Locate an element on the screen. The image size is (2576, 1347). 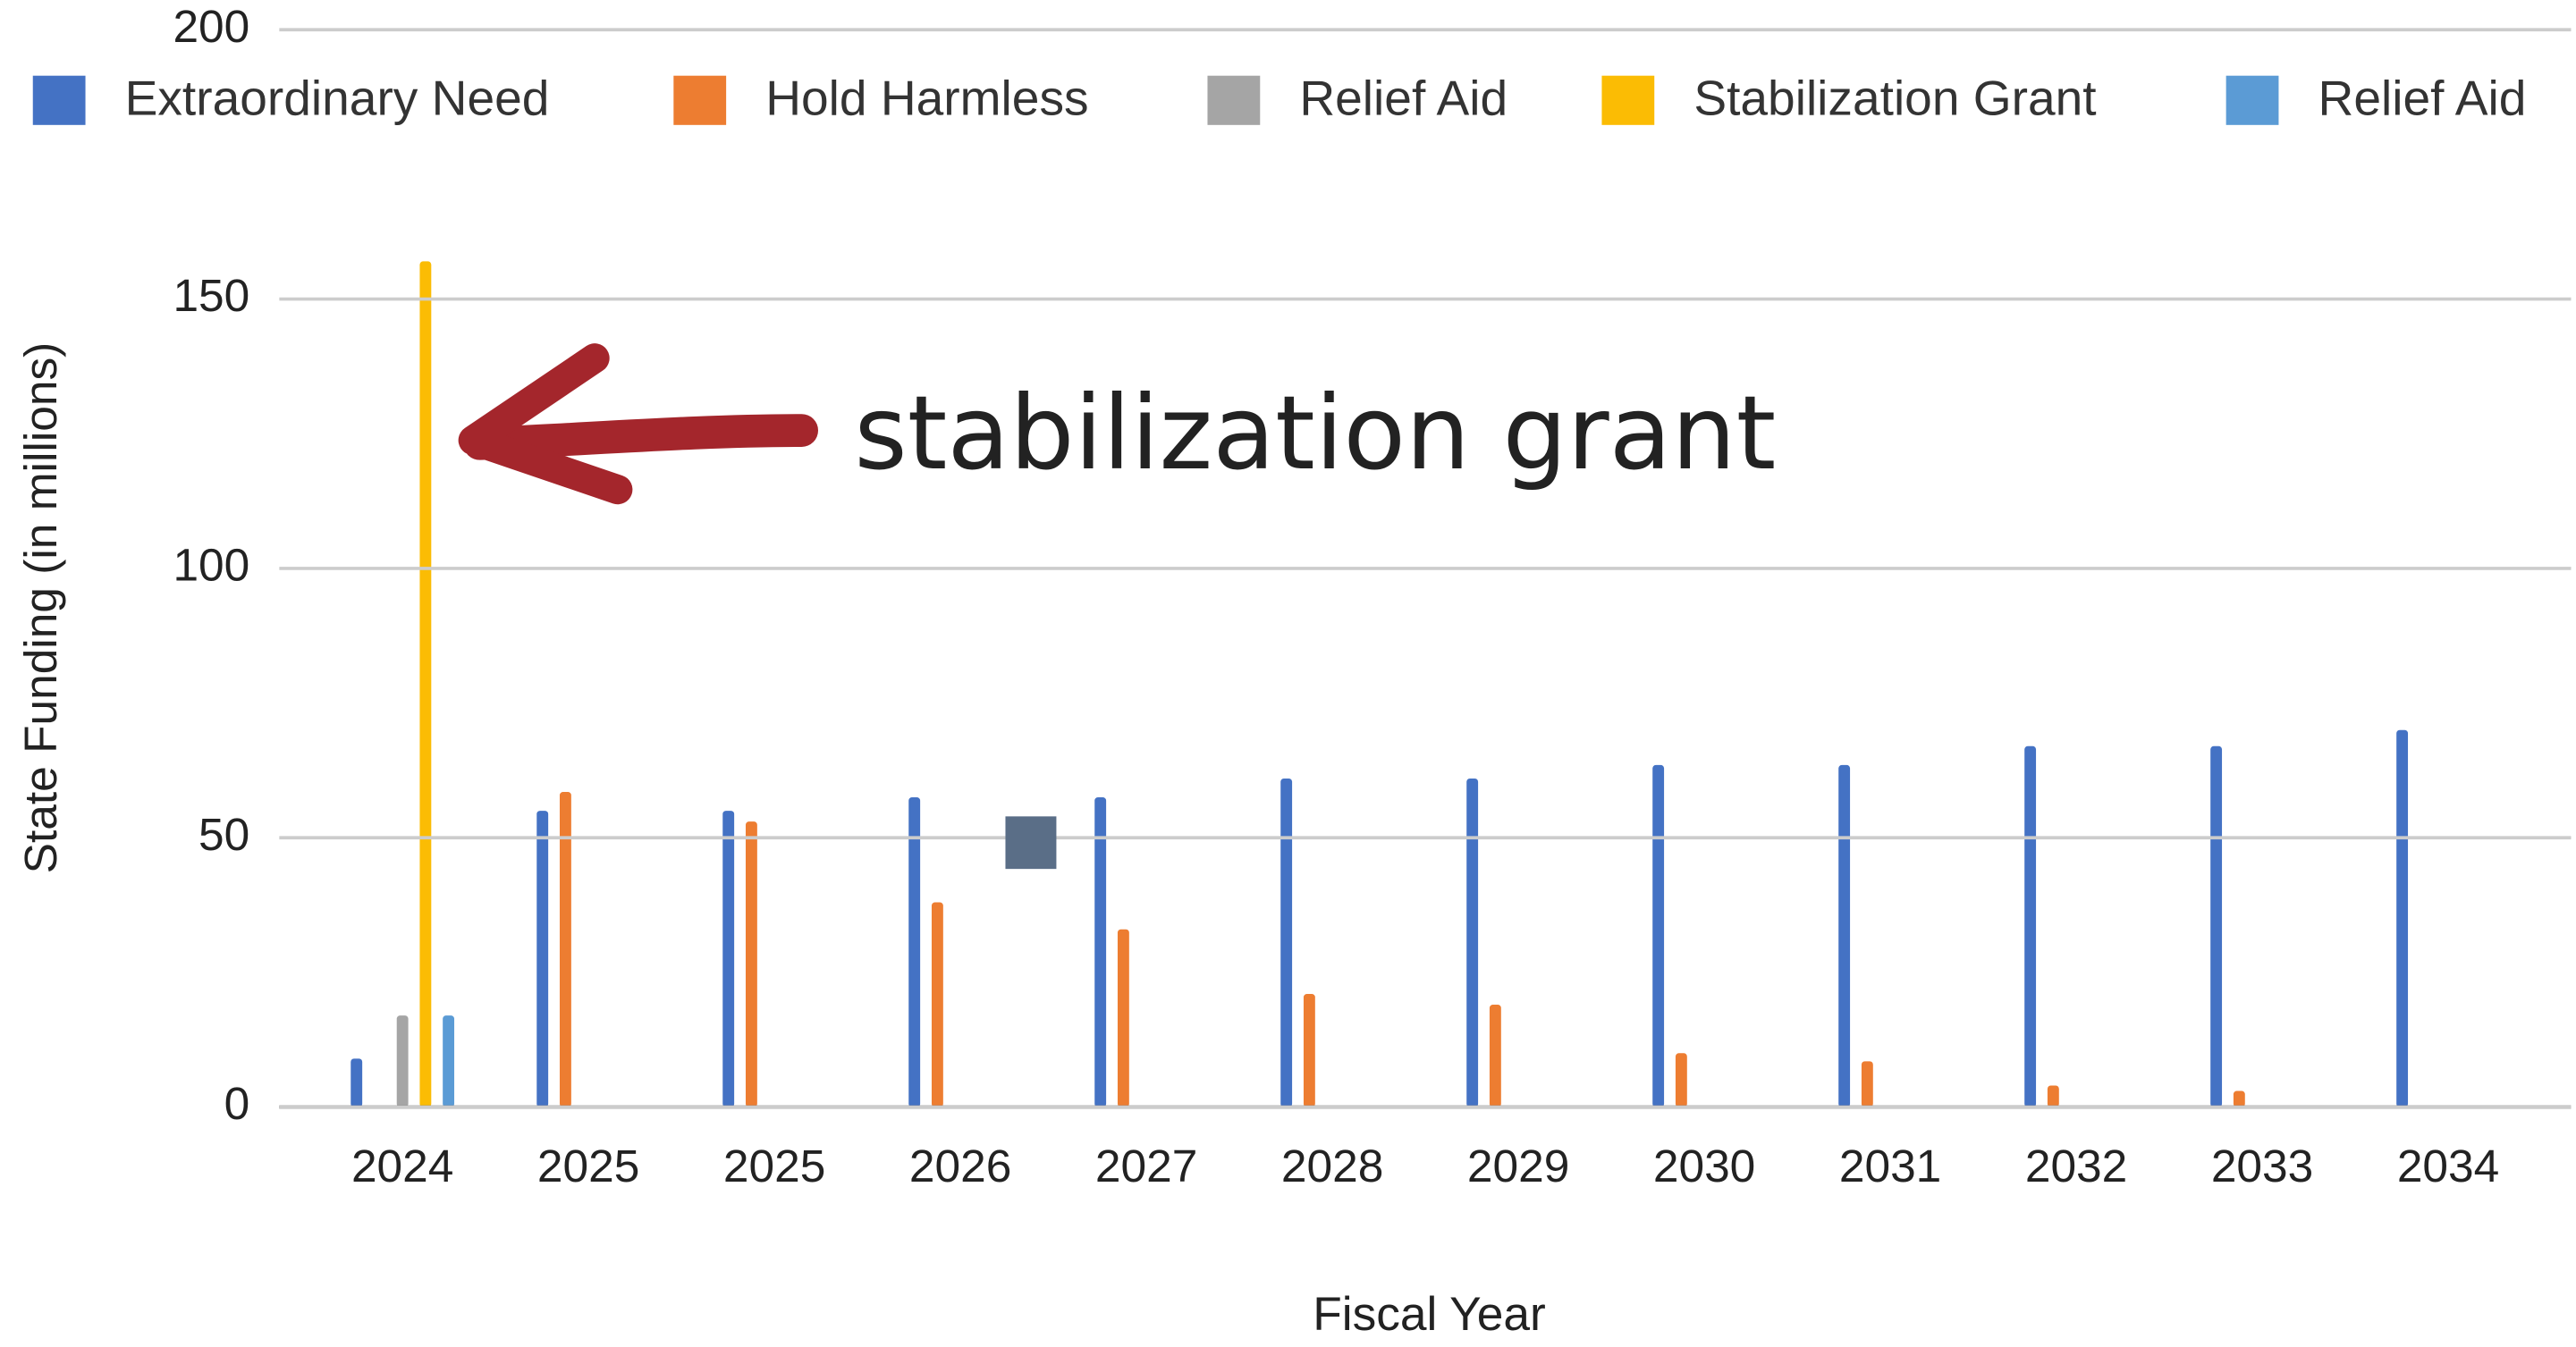
legend-label: Extraordinary Need is located at coordinates (337, 98).